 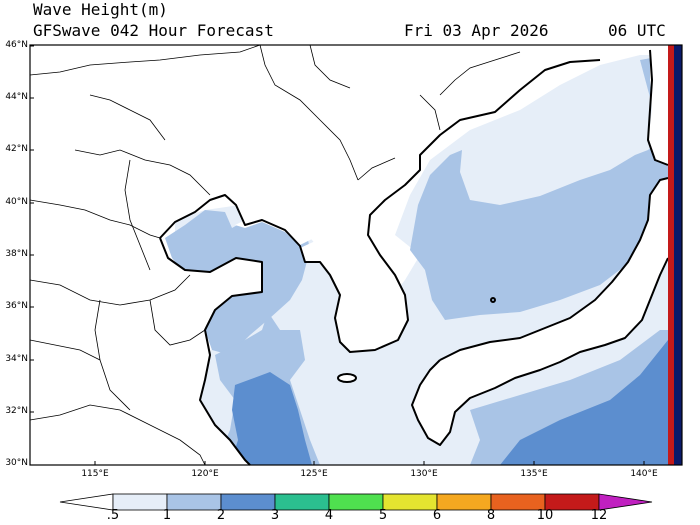 I want to click on colorbar, so click(x=356, y=502).